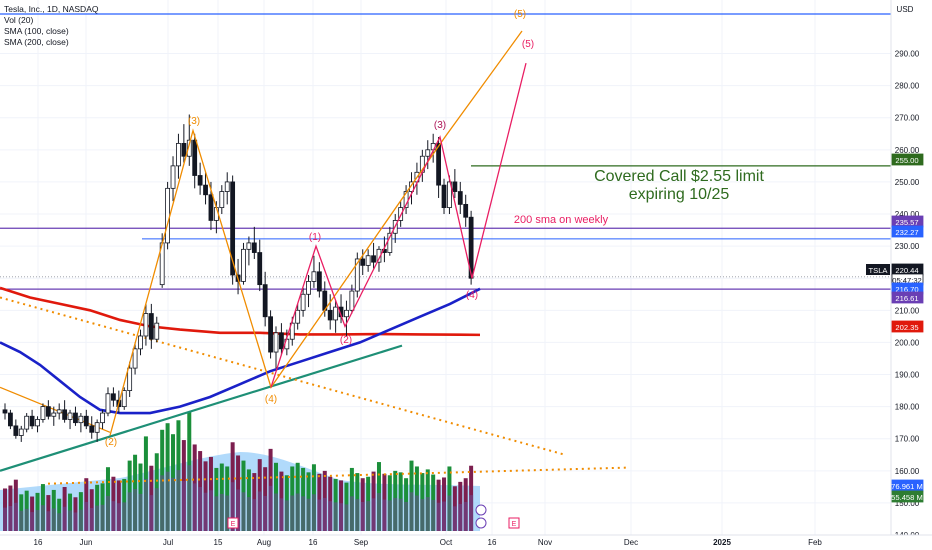  I want to click on price-tick-label: 270.00, so click(907, 118).